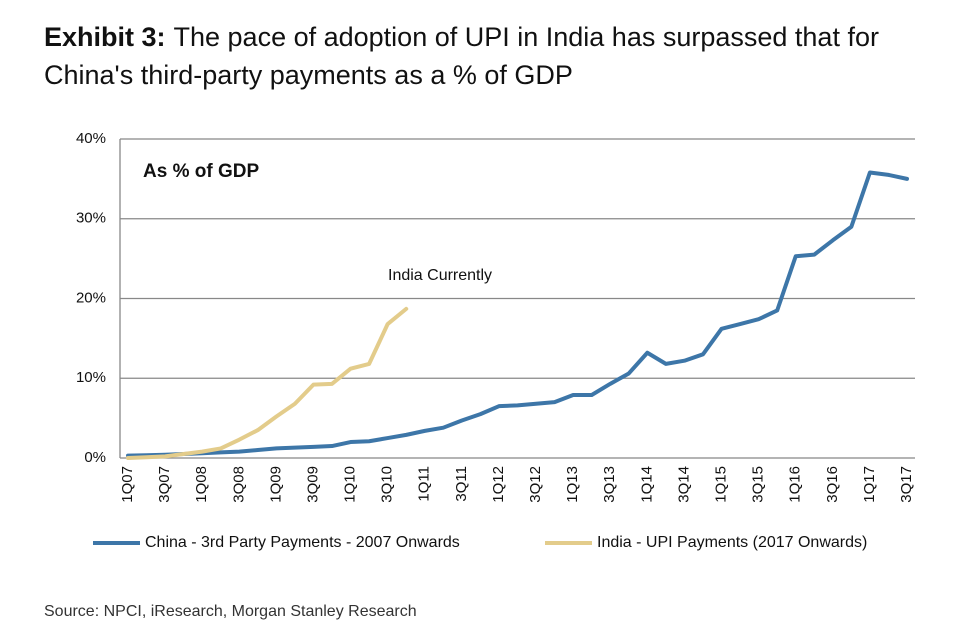  Describe the element at coordinates (127, 484) in the screenshot. I see `x-tick-label: 1Q07` at that location.